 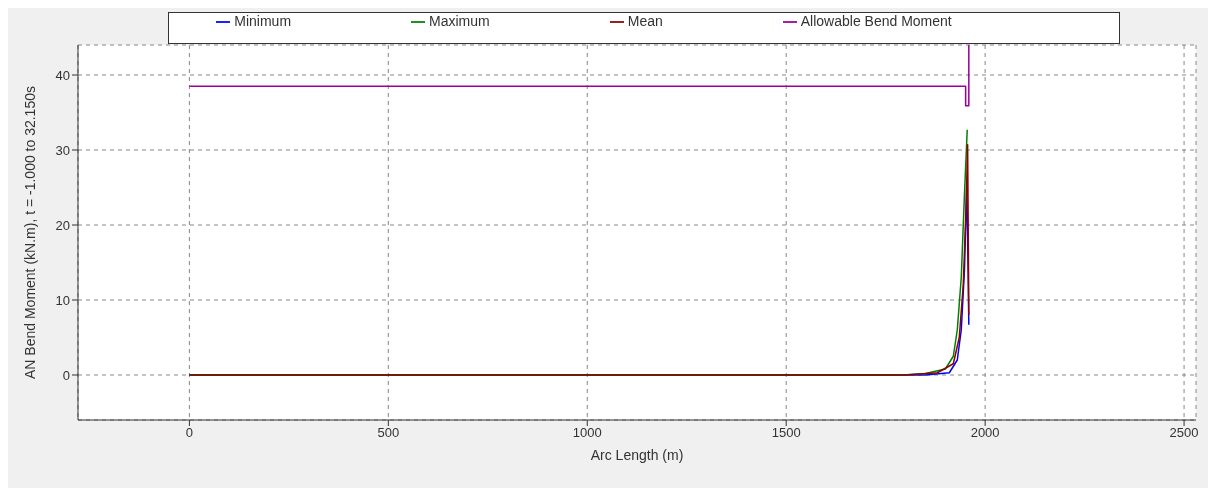 I want to click on y-axis-title: AN Bend Moment (kN.m), t = -1.000 to 32.150s, so click(x=29, y=232).